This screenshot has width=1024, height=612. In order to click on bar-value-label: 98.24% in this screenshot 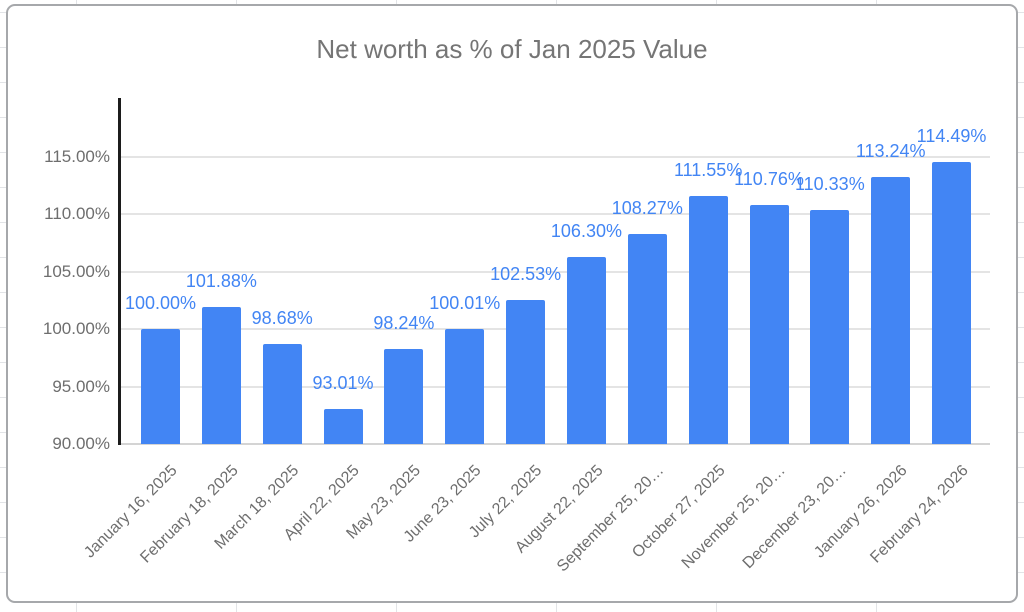, I will do `click(404, 323)`.